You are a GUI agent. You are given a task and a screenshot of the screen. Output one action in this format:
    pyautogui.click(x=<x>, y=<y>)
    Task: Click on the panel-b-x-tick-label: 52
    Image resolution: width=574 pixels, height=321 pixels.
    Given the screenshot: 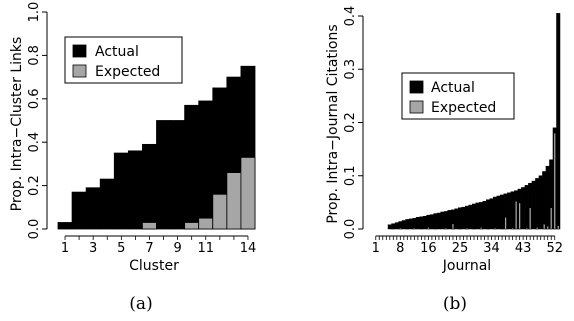 What is the action you would take?
    pyautogui.click(x=554, y=248)
    